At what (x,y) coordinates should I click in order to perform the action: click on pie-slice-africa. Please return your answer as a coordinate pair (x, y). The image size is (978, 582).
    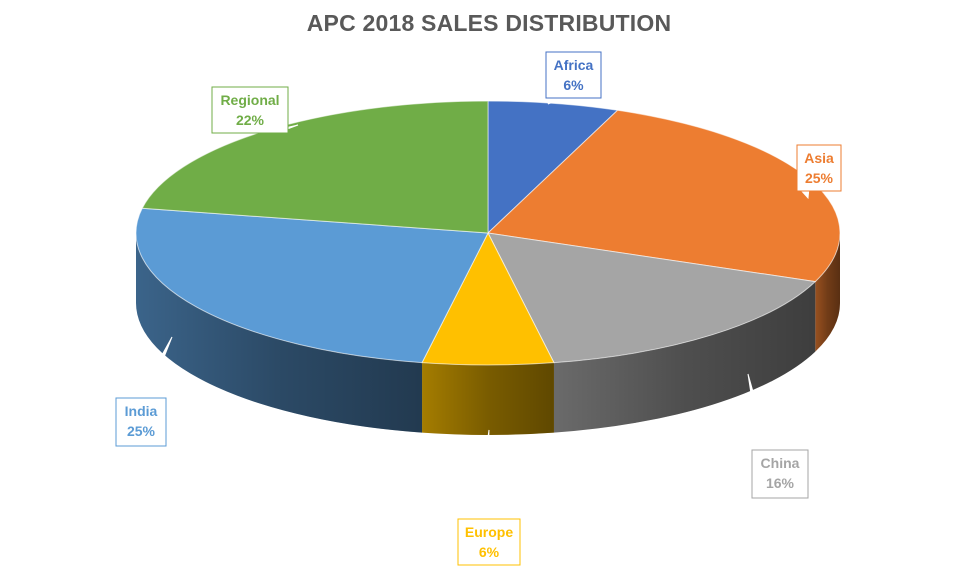
    Looking at the image, I should click on (553, 167).